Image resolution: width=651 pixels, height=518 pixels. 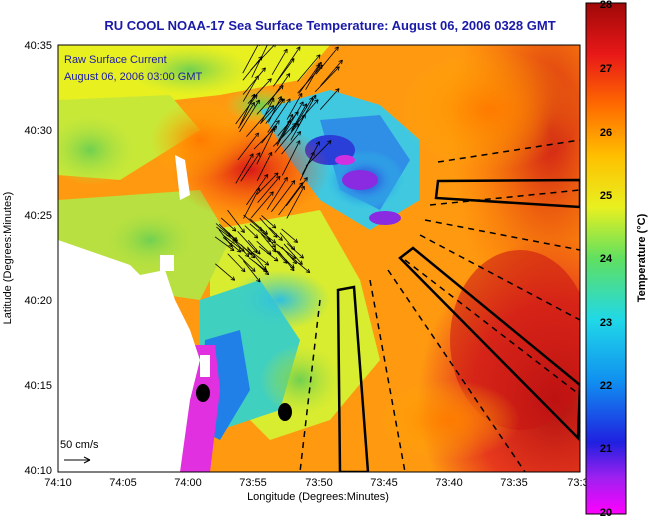 I want to click on x-tick-label: 73:3, so click(x=577, y=483).